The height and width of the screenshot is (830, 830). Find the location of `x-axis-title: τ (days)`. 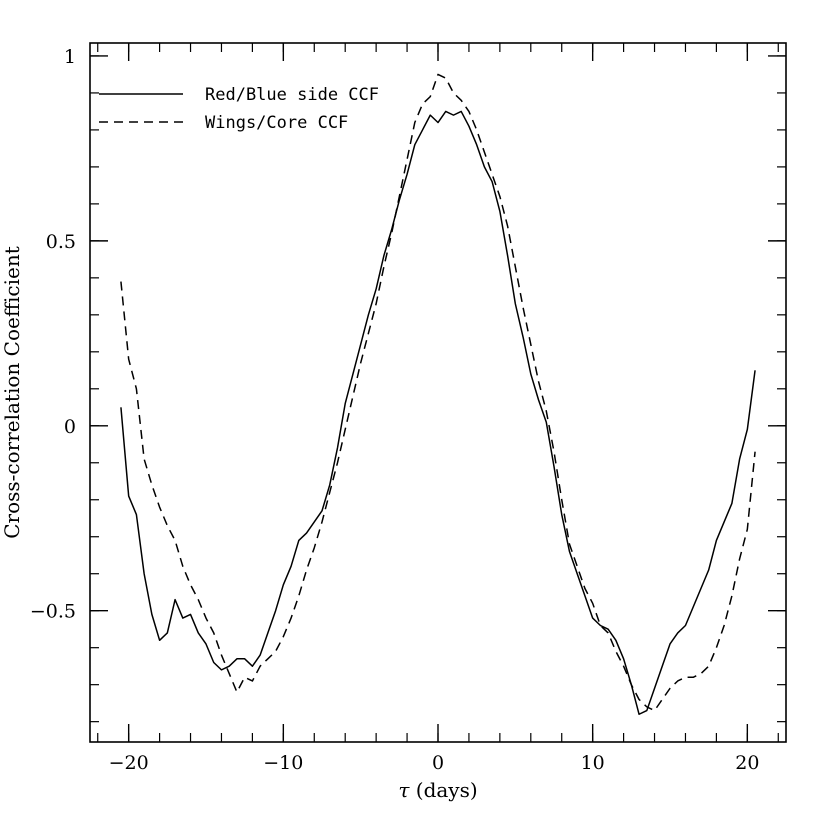

x-axis-title: τ (days) is located at coordinates (437, 790).